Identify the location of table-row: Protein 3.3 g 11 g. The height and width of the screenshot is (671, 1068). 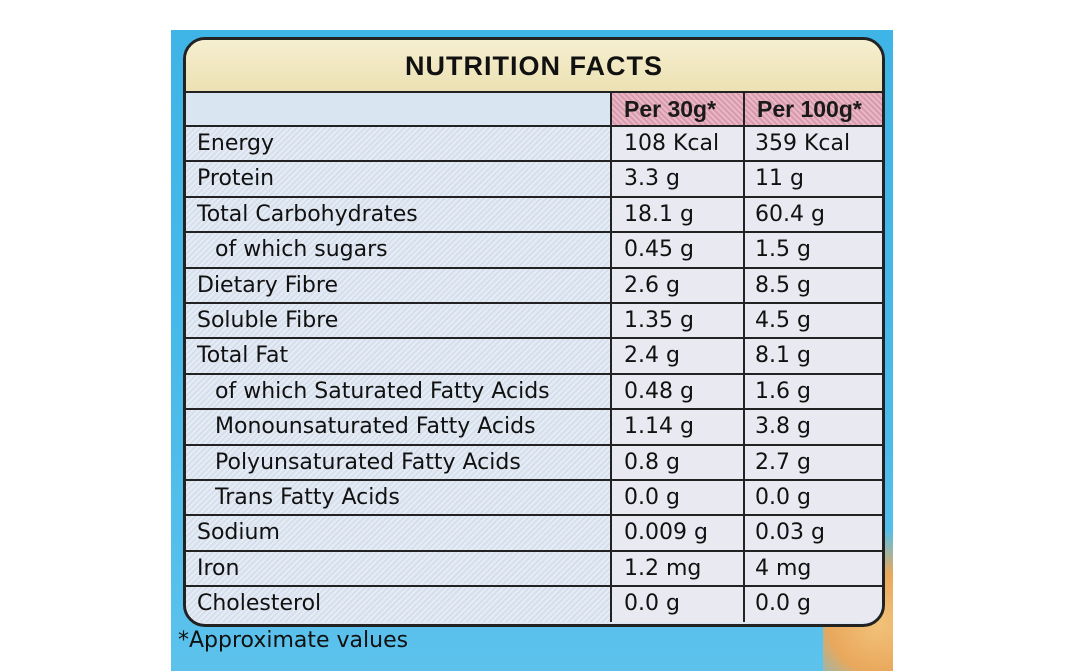
(534, 180).